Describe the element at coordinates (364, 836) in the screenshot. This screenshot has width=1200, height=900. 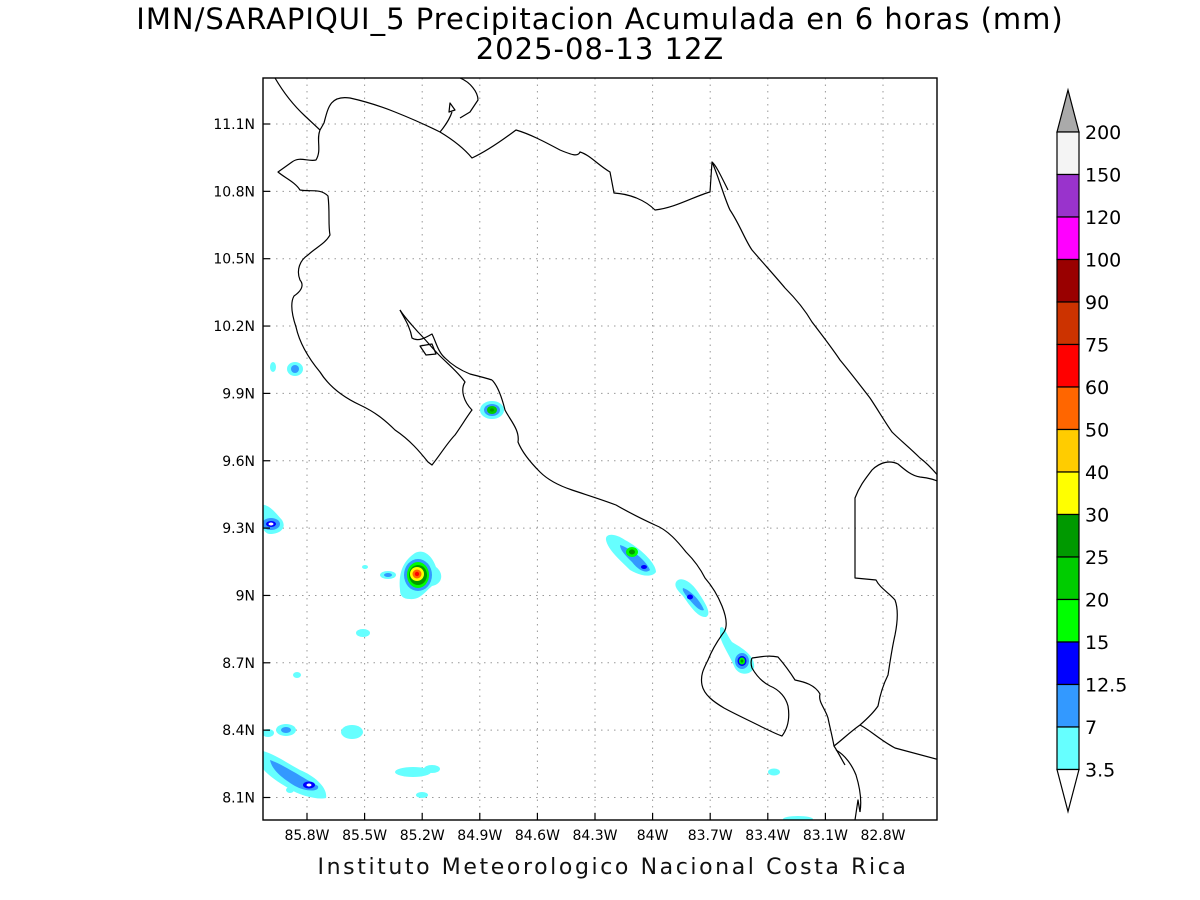
I see `x-tick-label: 85.5W` at that location.